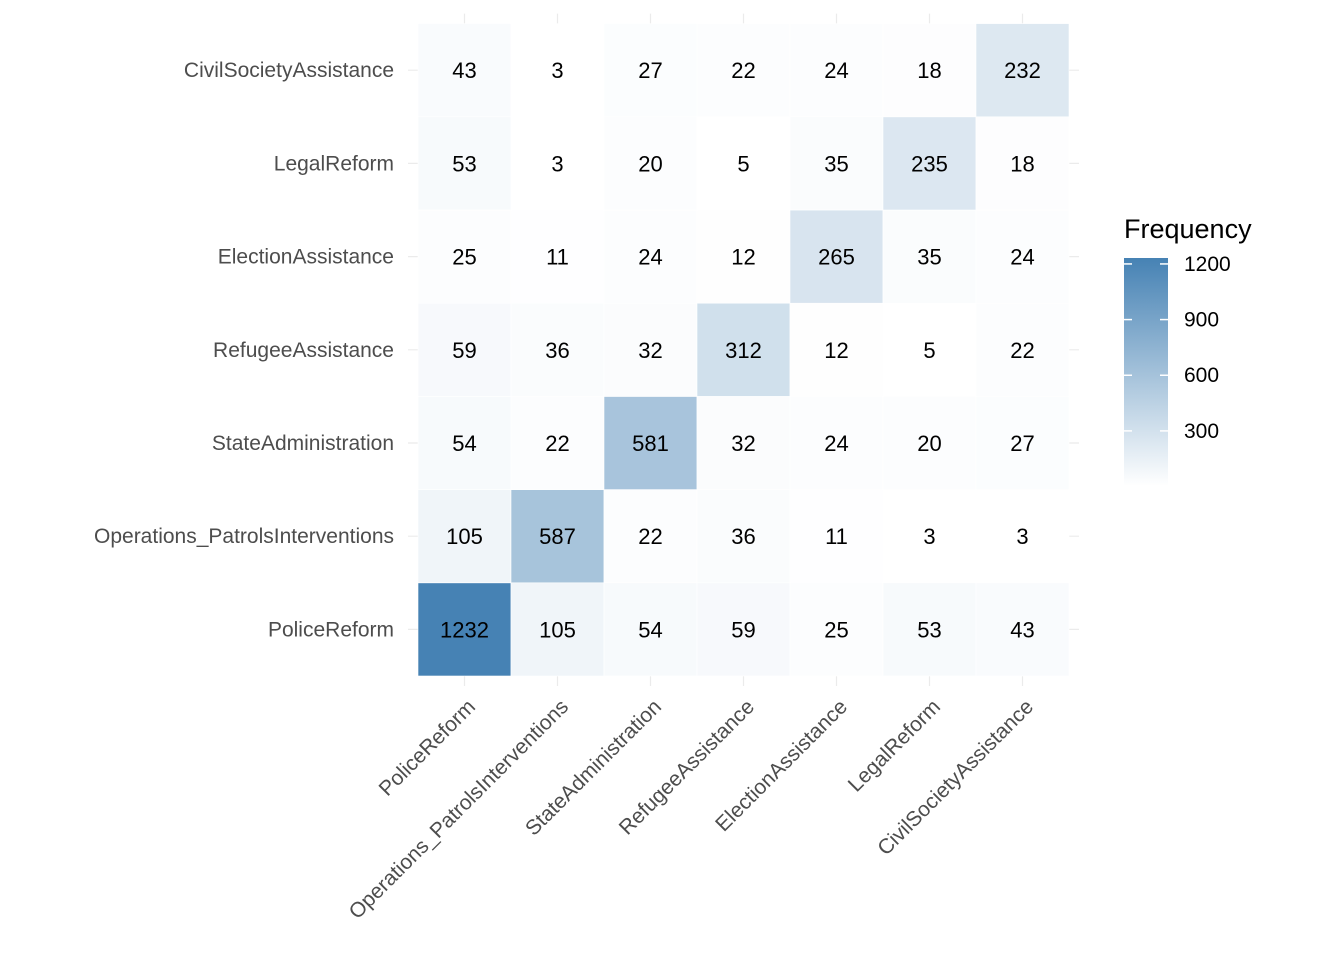 The image size is (1344, 960). What do you see at coordinates (331, 629) in the screenshot?
I see `y-tick-label: PoliceReform` at bounding box center [331, 629].